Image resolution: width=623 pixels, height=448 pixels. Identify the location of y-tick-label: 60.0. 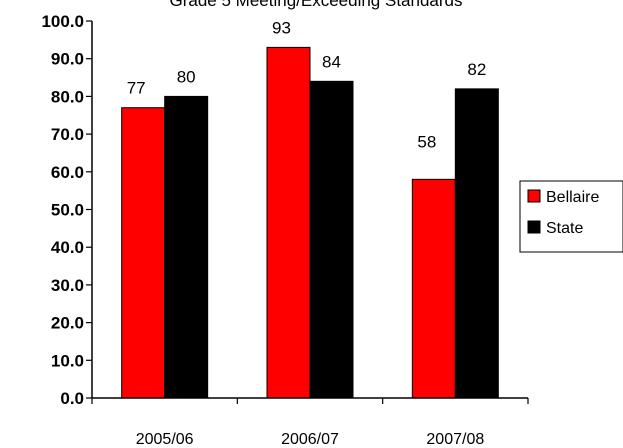
(67, 172).